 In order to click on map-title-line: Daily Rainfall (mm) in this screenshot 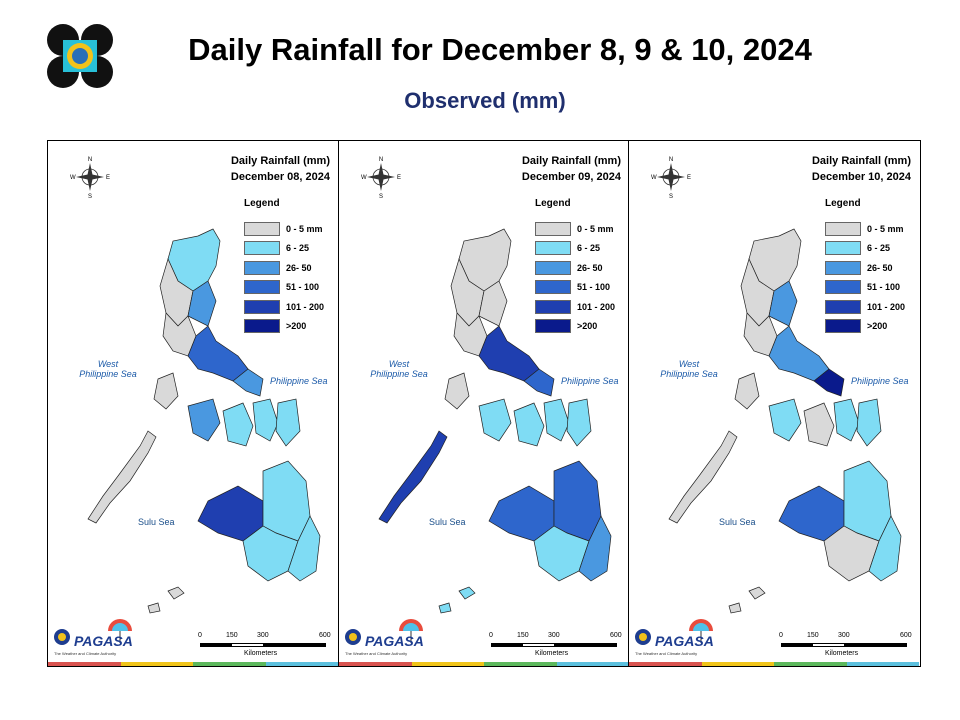, I will do `click(280, 161)`.